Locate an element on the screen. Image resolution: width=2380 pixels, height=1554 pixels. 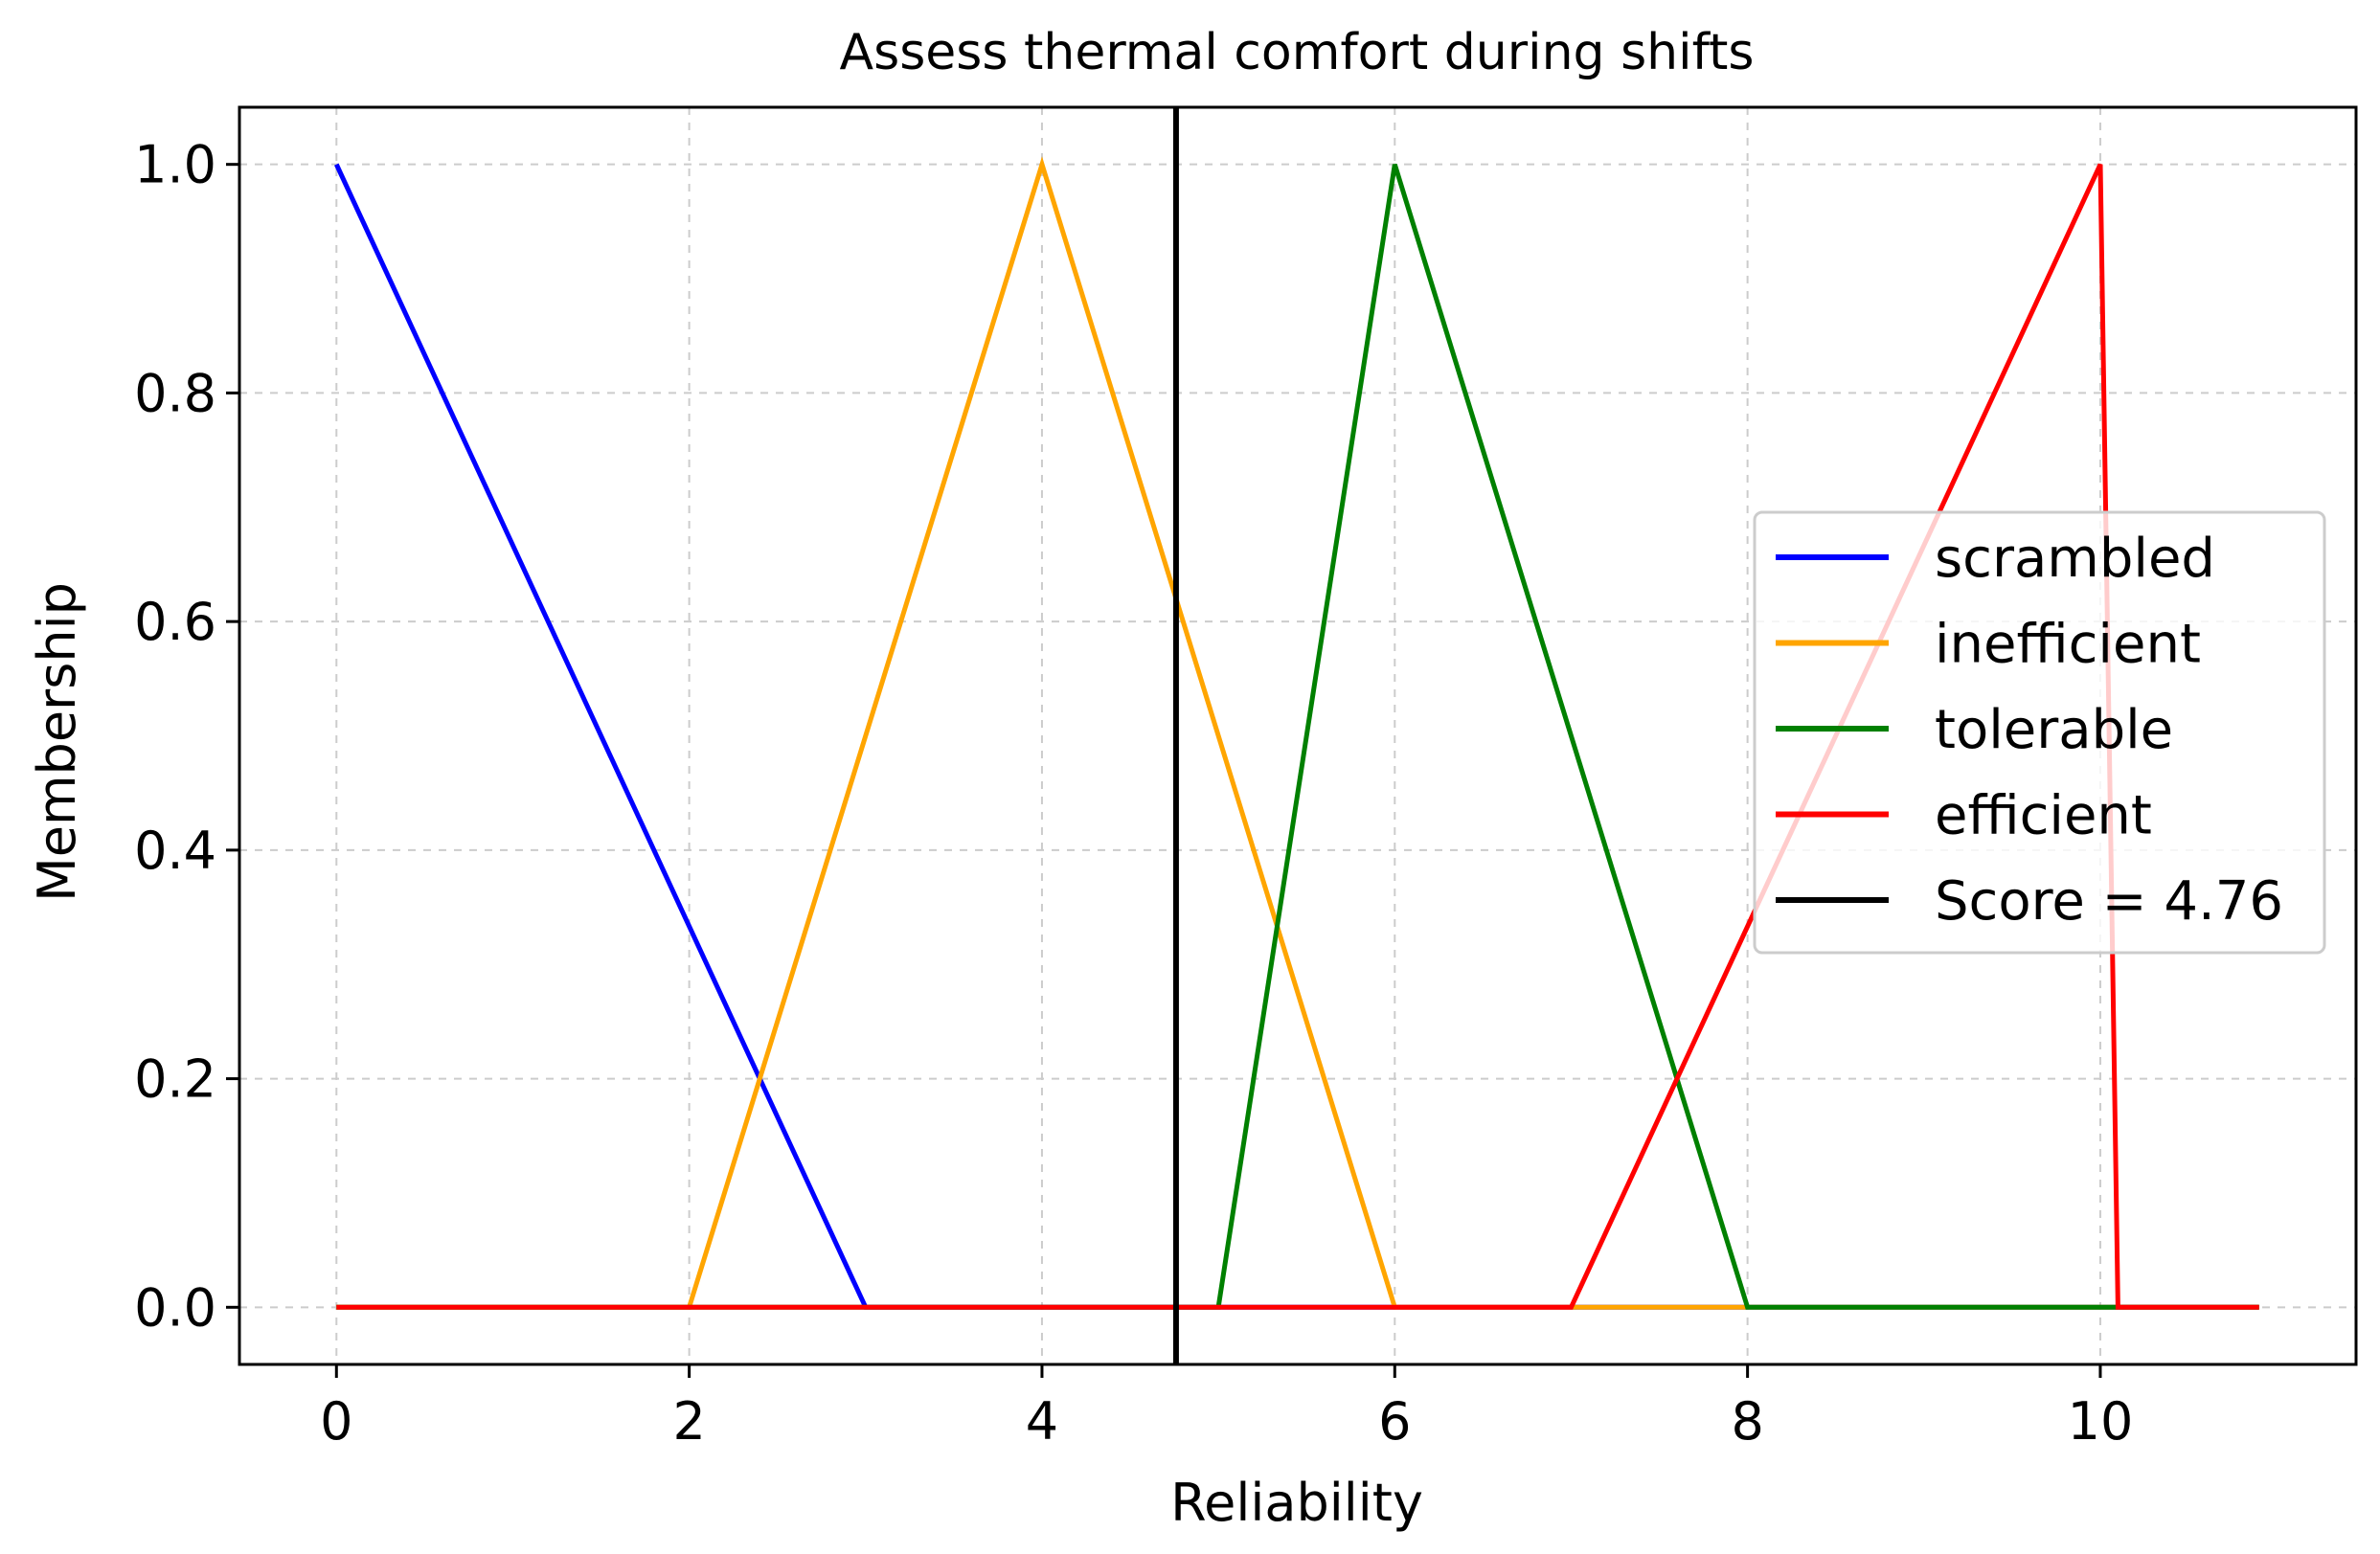
x-tick-label: 10 is located at coordinates (2101, 1422).